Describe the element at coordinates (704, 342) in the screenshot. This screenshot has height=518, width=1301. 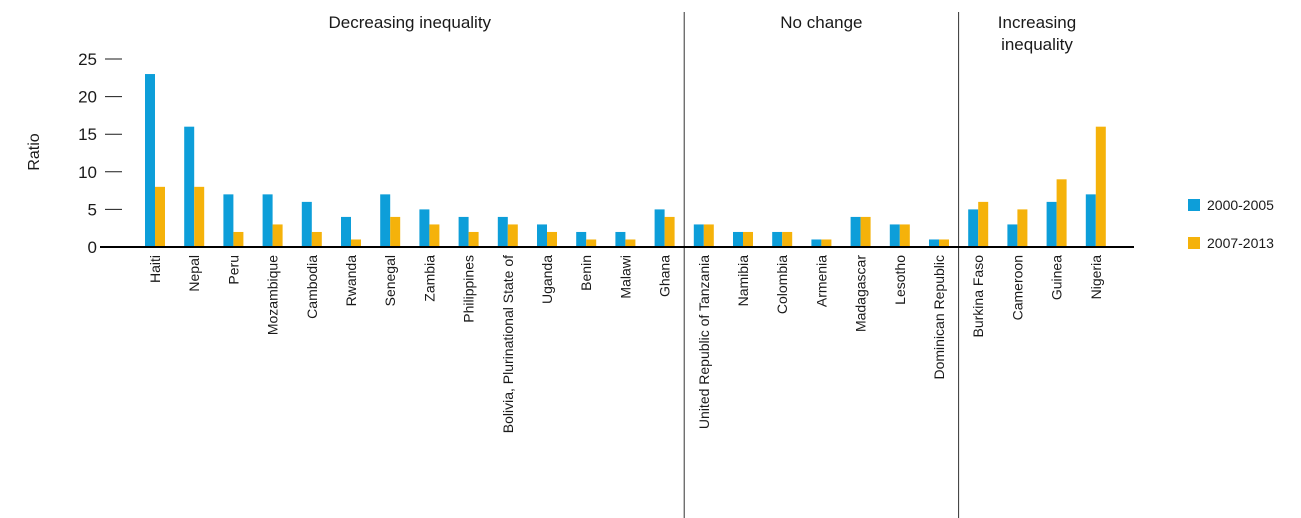
I see `category-label: United Republic of Tanzania` at that location.